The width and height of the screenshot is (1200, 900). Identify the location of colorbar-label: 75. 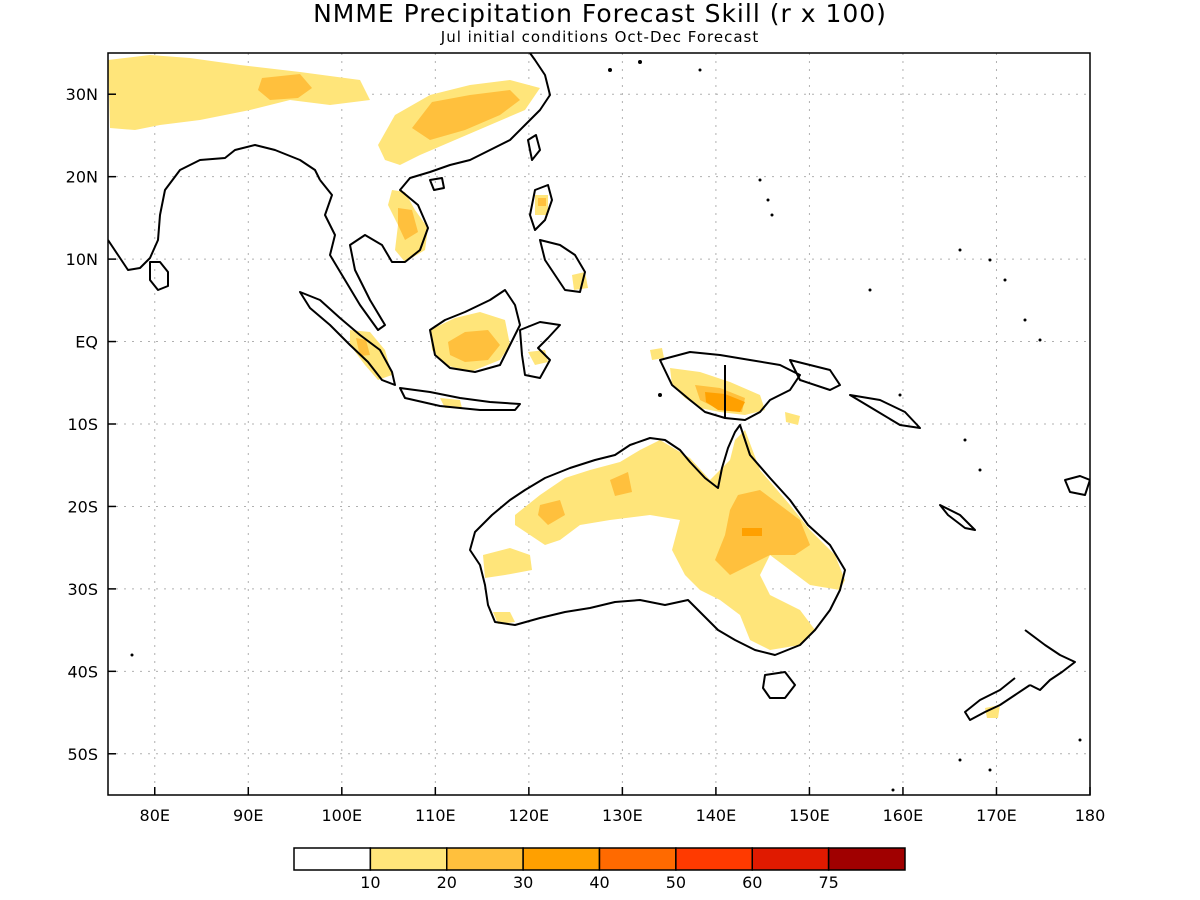
(828, 882).